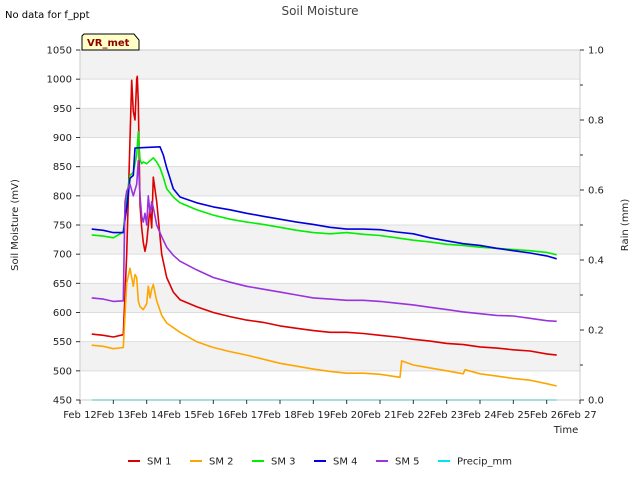  I want to click on badge-label: VR_met, so click(108, 43).